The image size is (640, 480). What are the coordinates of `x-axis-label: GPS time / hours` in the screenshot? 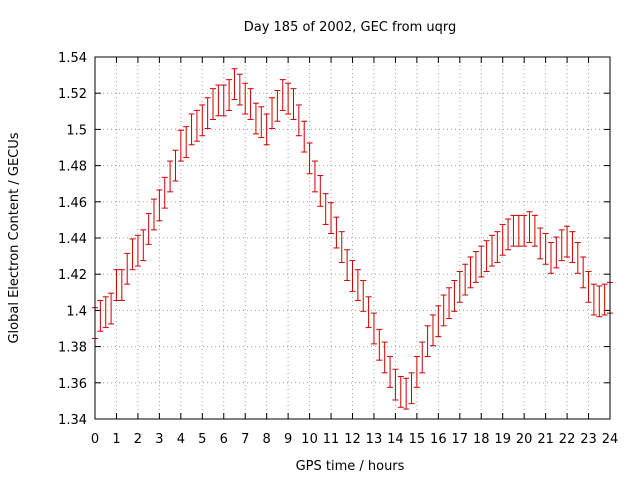 It's located at (350, 466).